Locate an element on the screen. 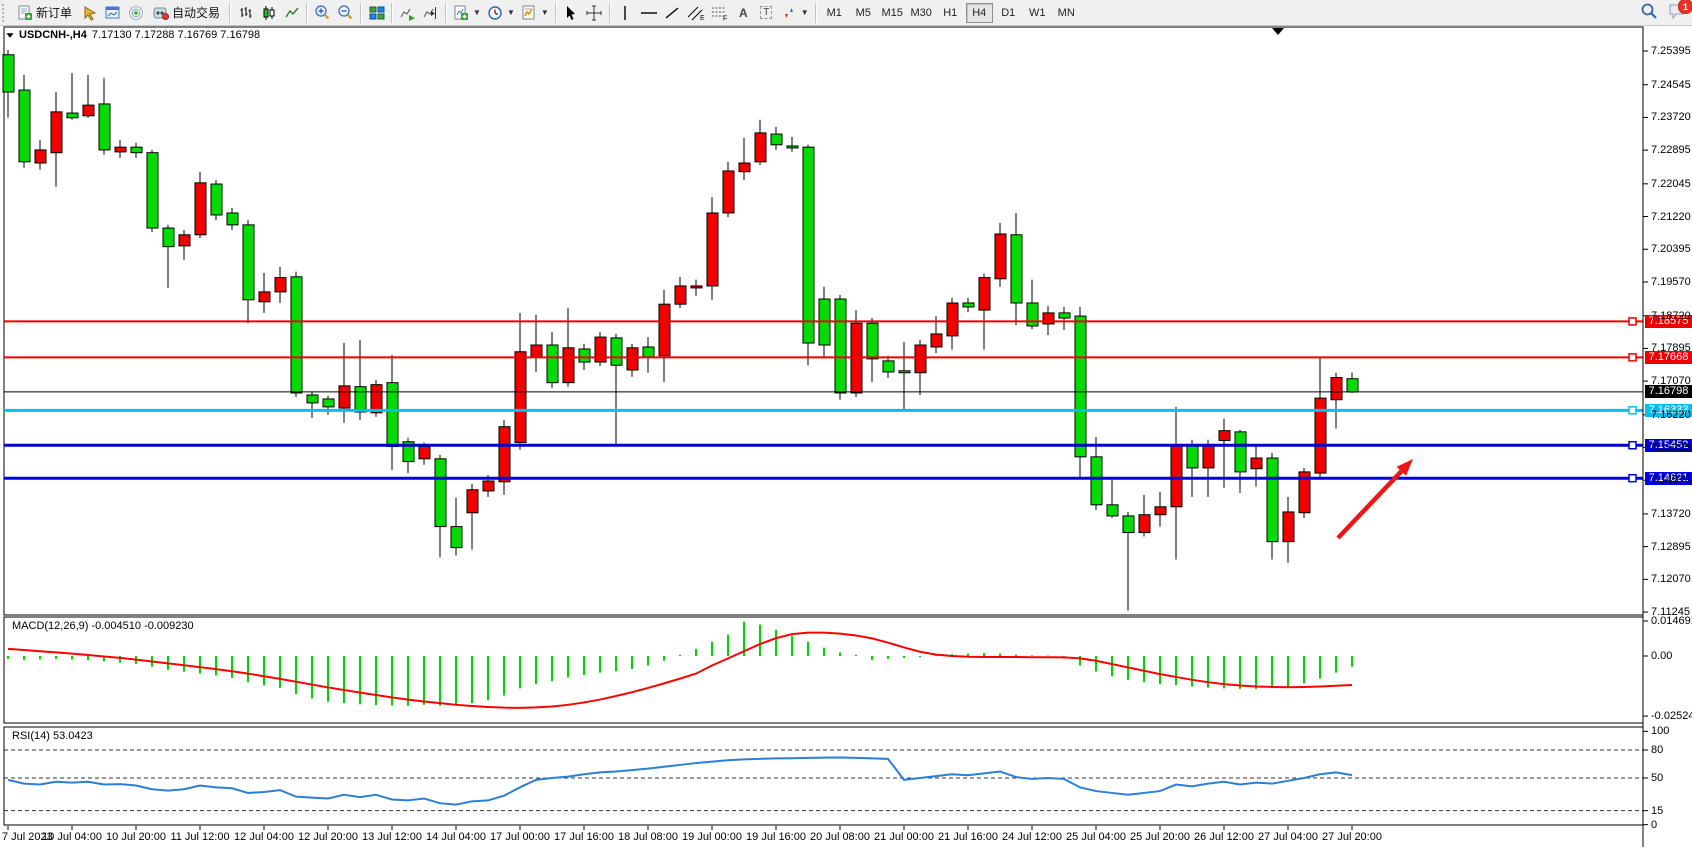  new-order-icon is located at coordinates (25, 13).